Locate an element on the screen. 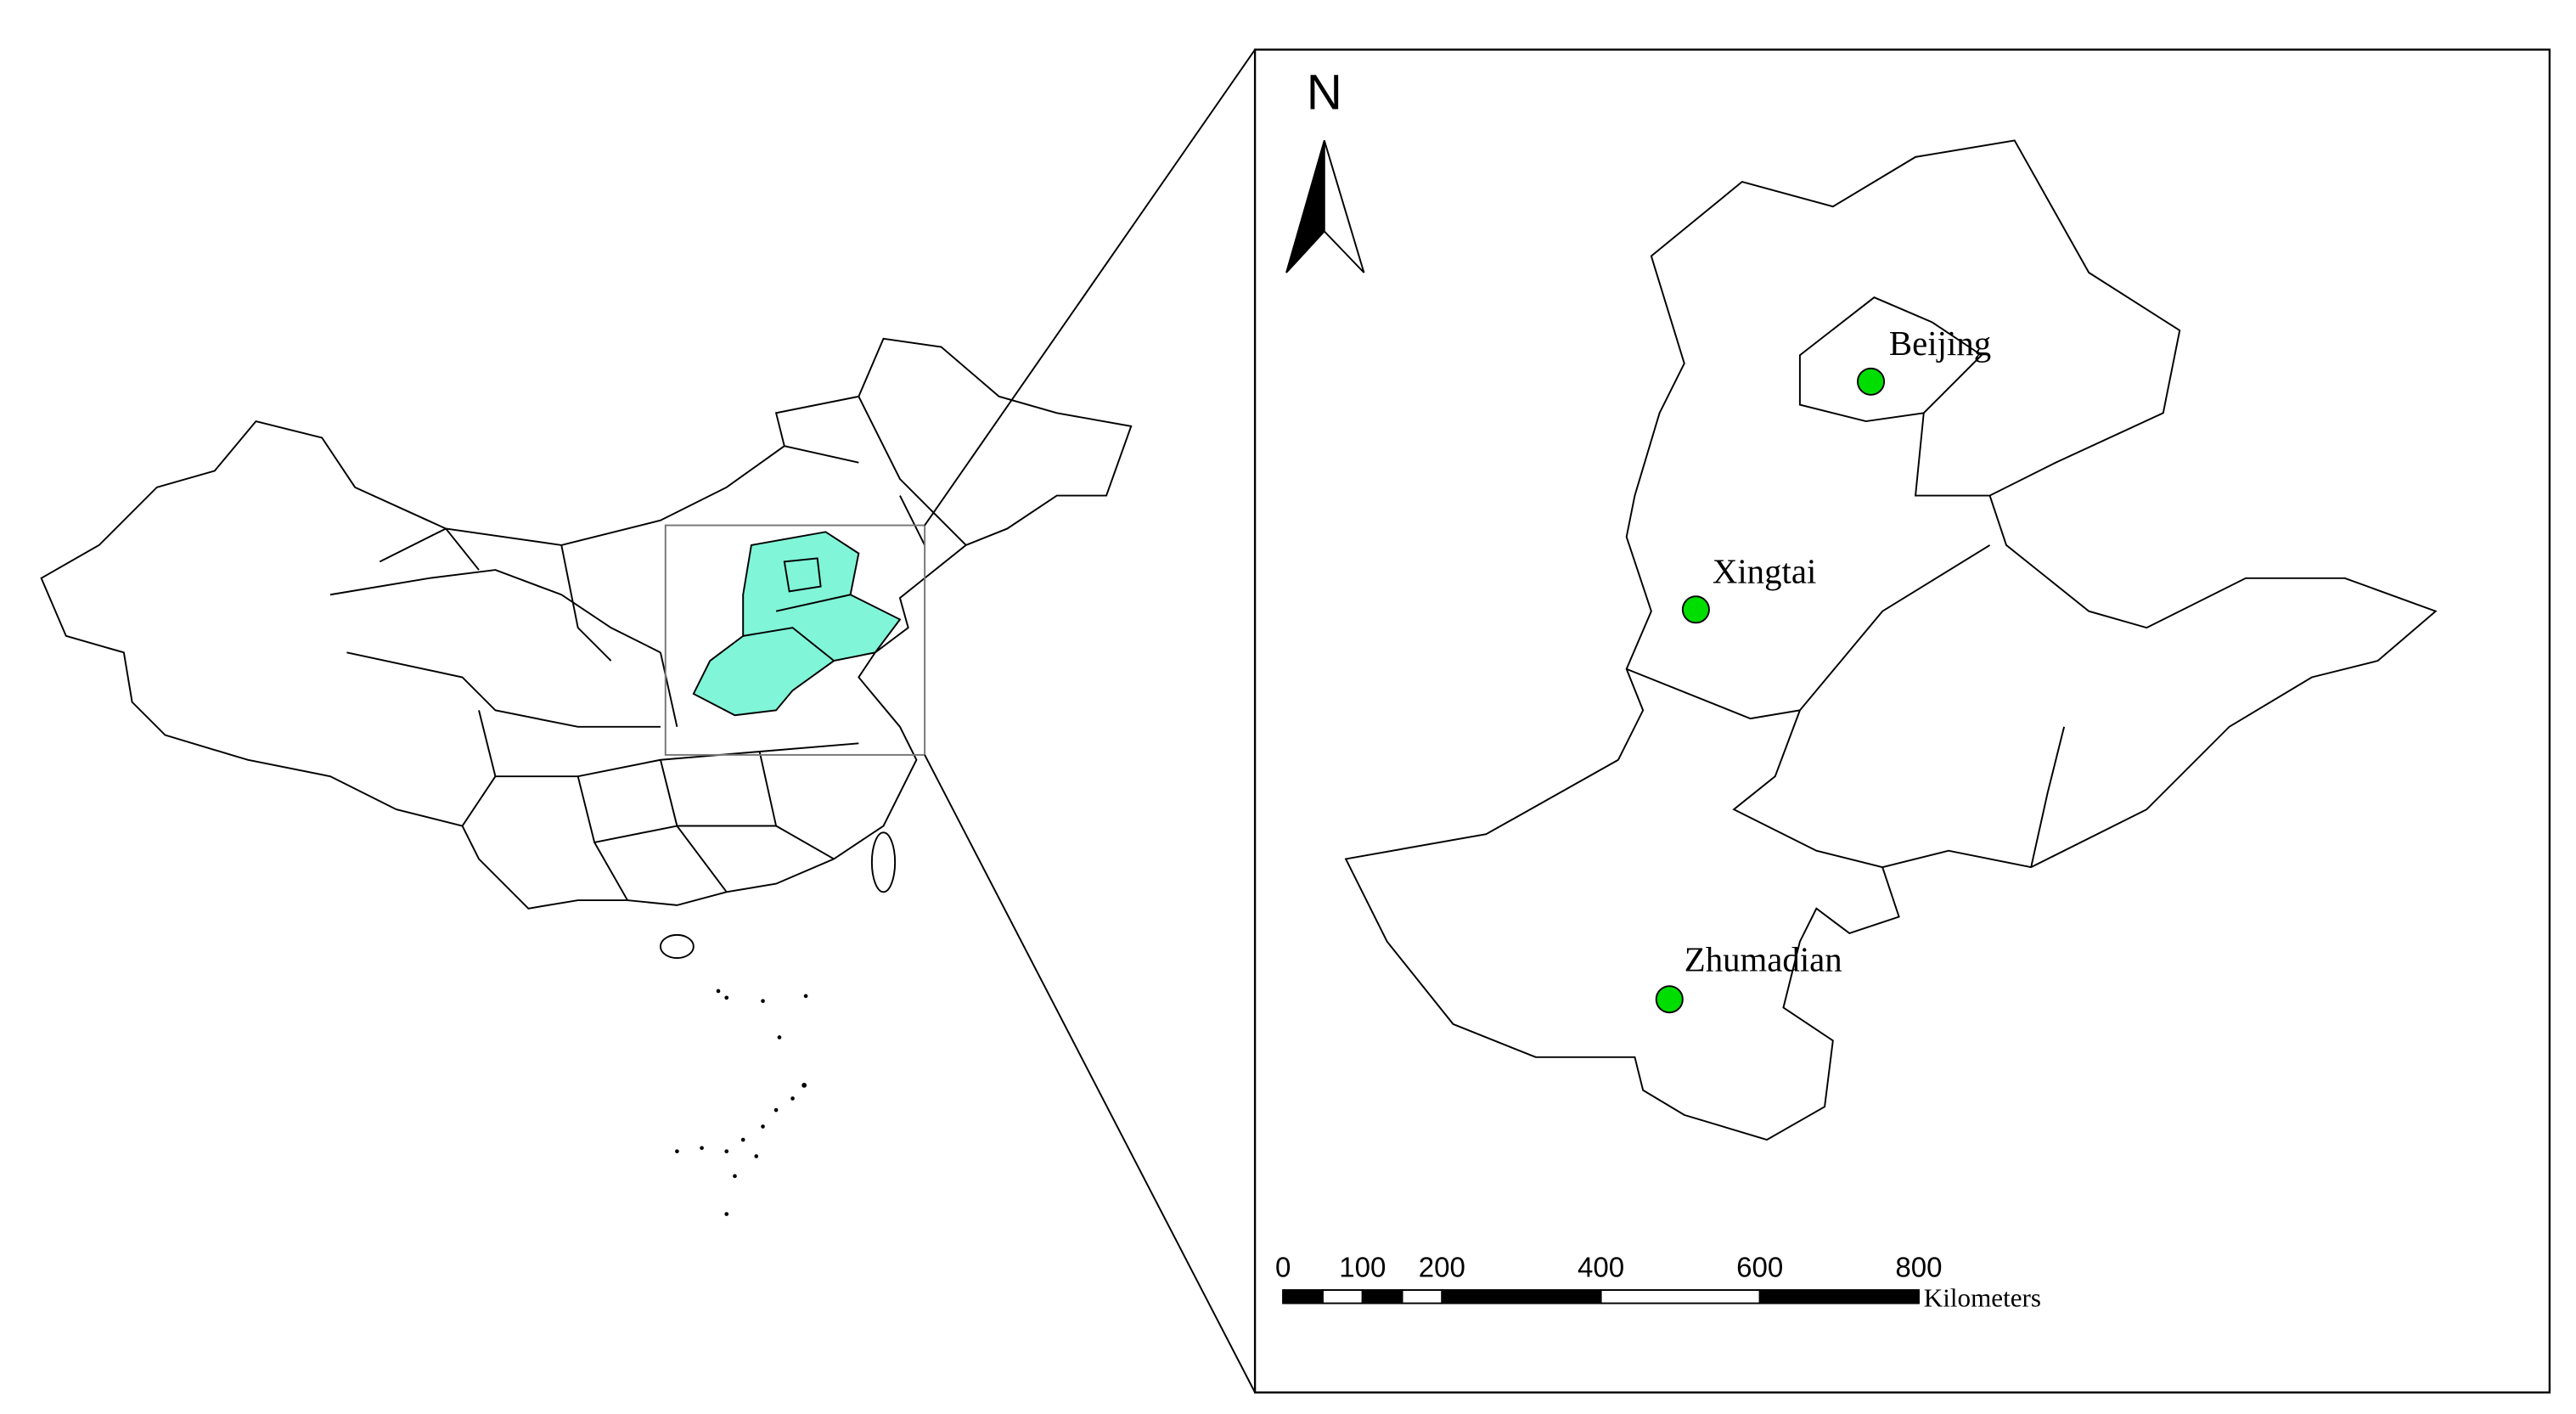 This screenshot has width=2576, height=1414. north-label: N is located at coordinates (1324, 92).